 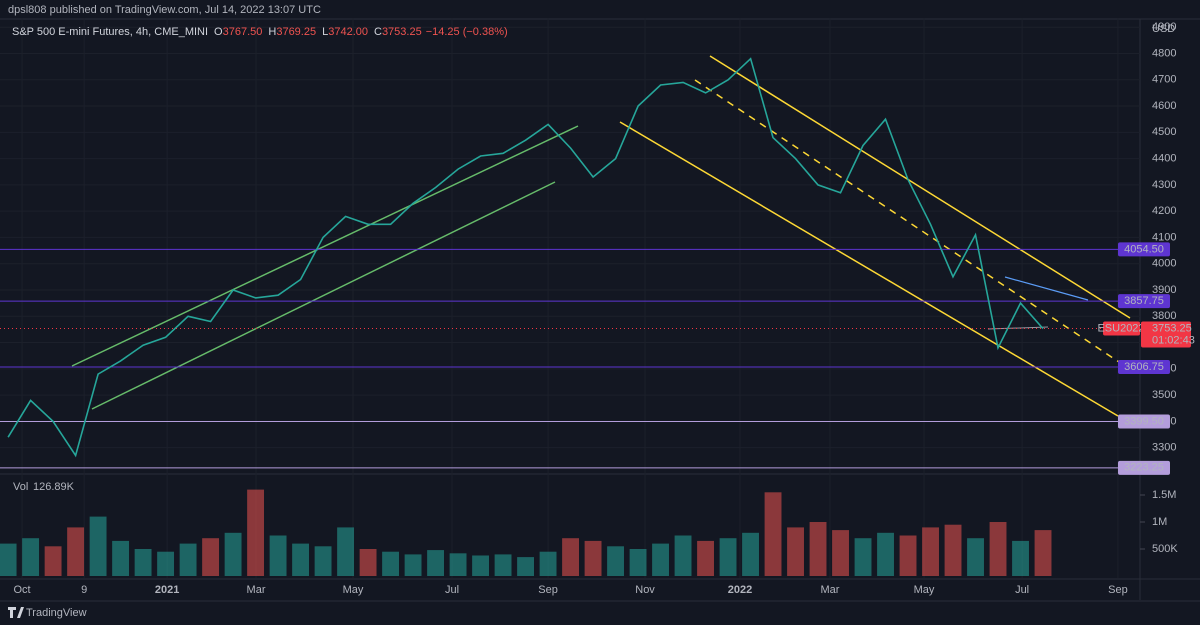 I want to click on x-tick-label: Oct, so click(x=21, y=590).